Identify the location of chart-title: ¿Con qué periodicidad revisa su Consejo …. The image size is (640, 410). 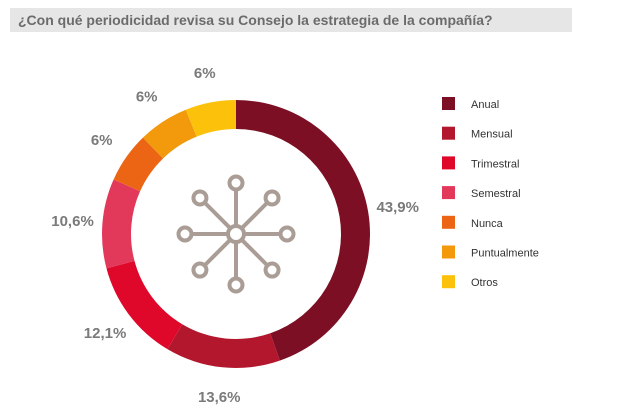
(255, 20).